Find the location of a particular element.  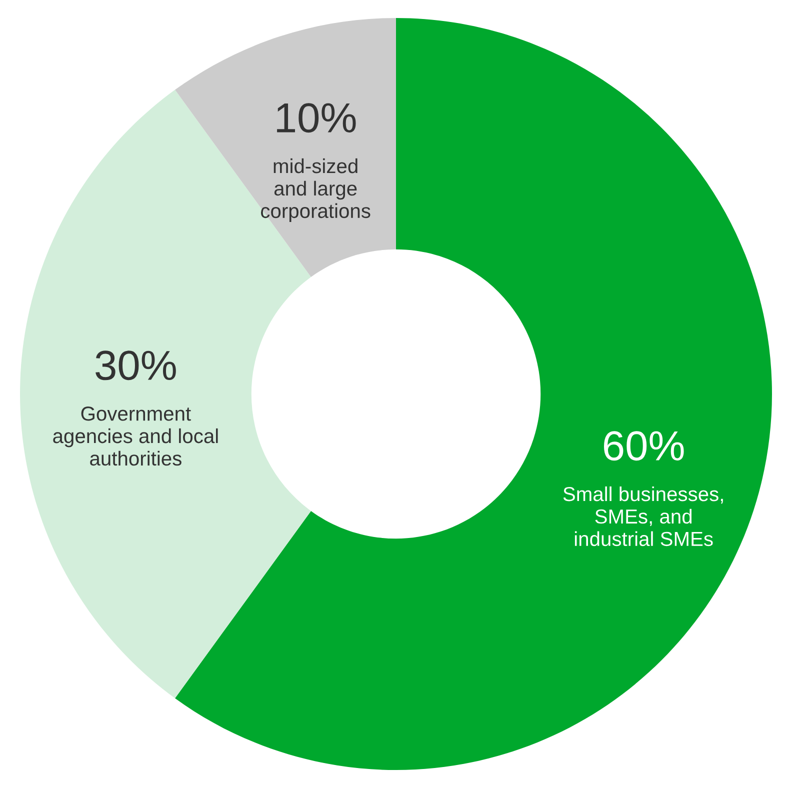

data-label: 60% is located at coordinates (644, 446).